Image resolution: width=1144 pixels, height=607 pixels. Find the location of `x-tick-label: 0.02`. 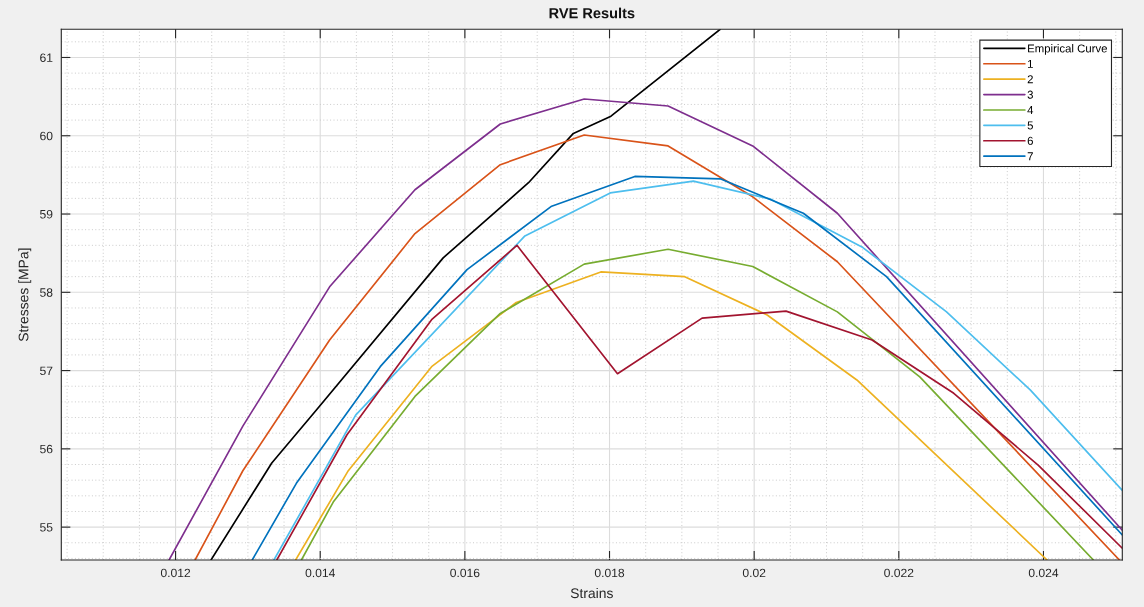

x-tick-label: 0.02 is located at coordinates (754, 573).